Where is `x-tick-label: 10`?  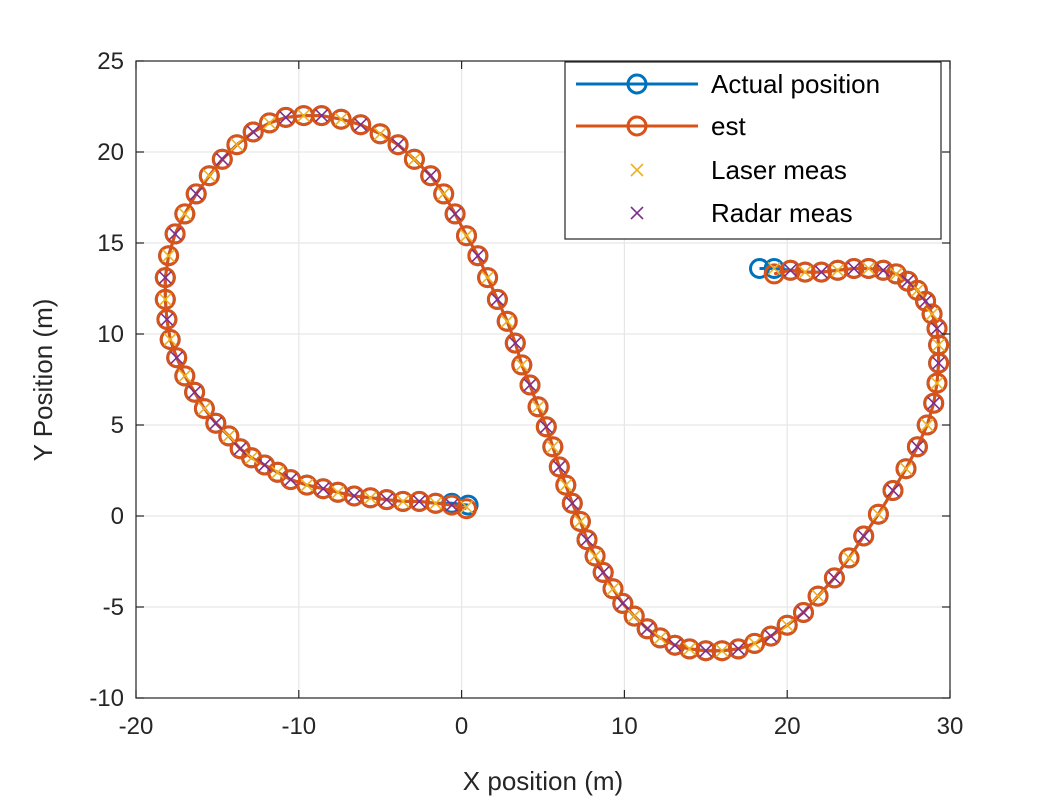
x-tick-label: 10 is located at coordinates (624, 726).